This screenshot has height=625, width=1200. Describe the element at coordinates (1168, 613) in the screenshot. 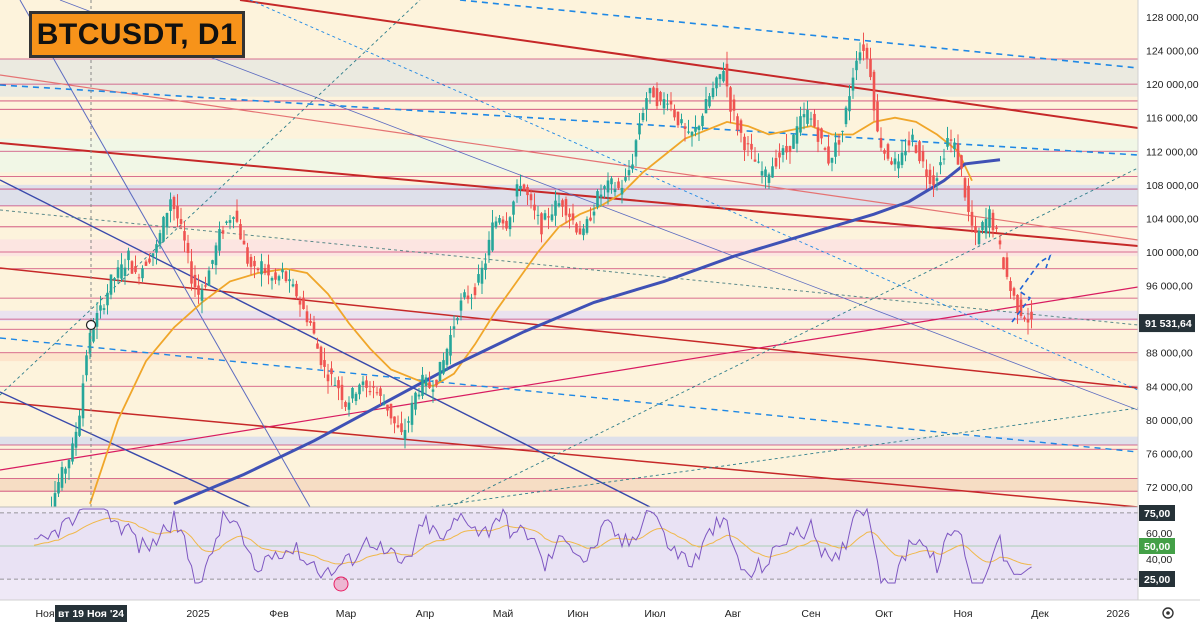

I see `settings-icon` at that location.